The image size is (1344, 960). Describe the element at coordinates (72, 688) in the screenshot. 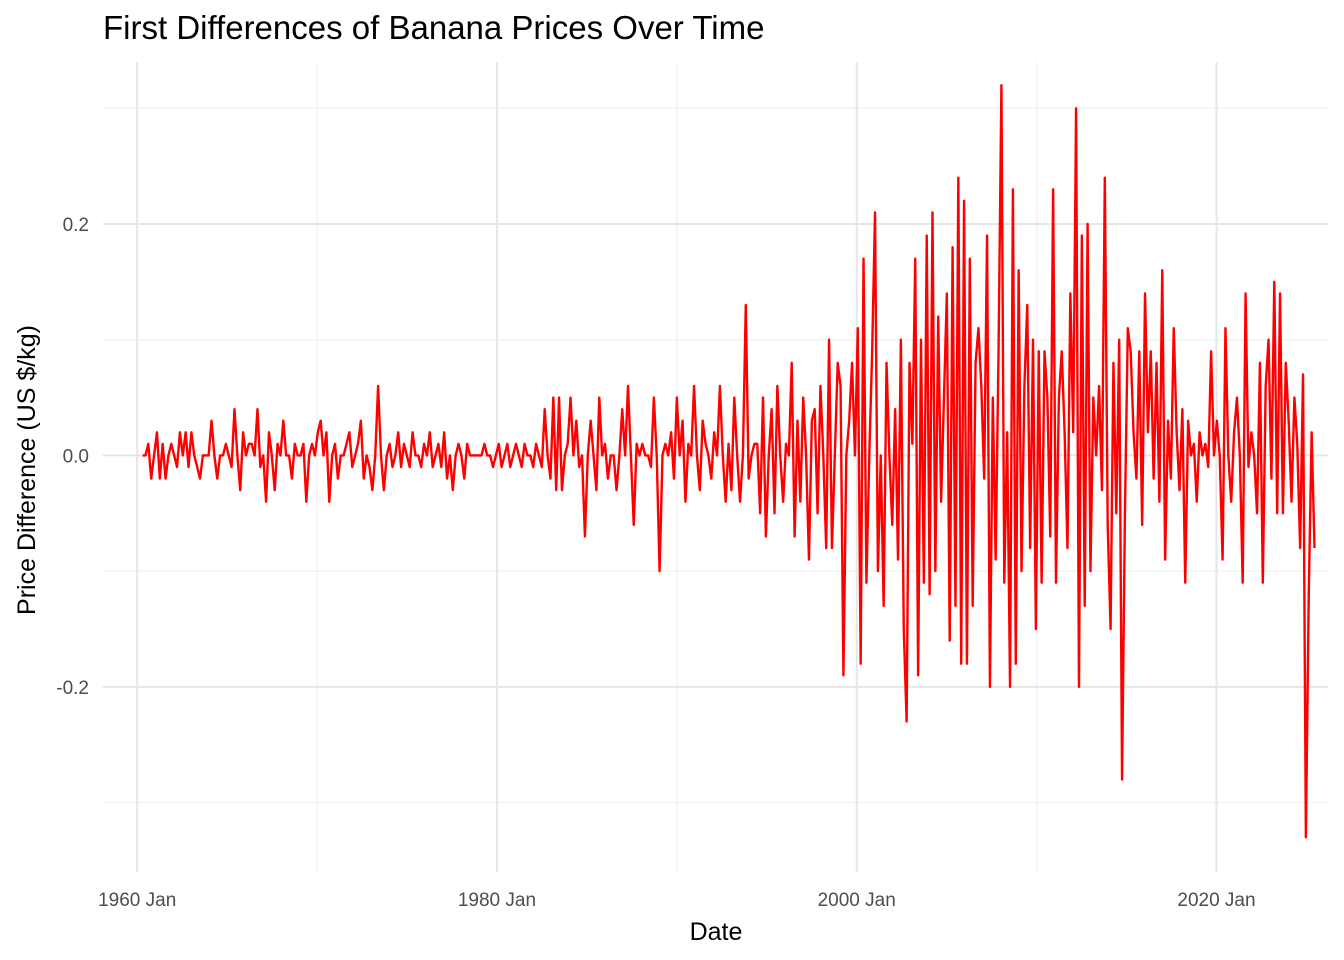

I see `y-tick-label: -0.2` at that location.